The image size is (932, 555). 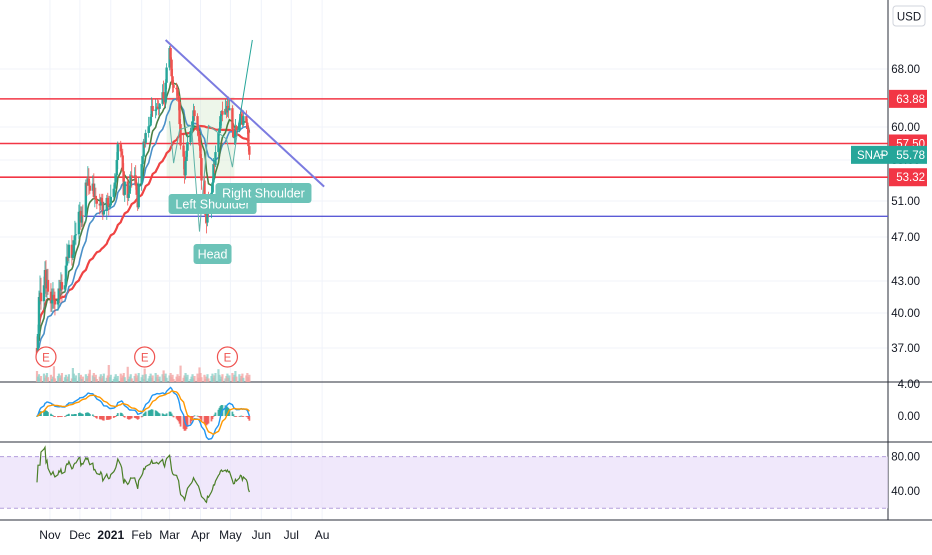 What do you see at coordinates (169, 535) in the screenshot?
I see `time-tick-label: Mar` at bounding box center [169, 535].